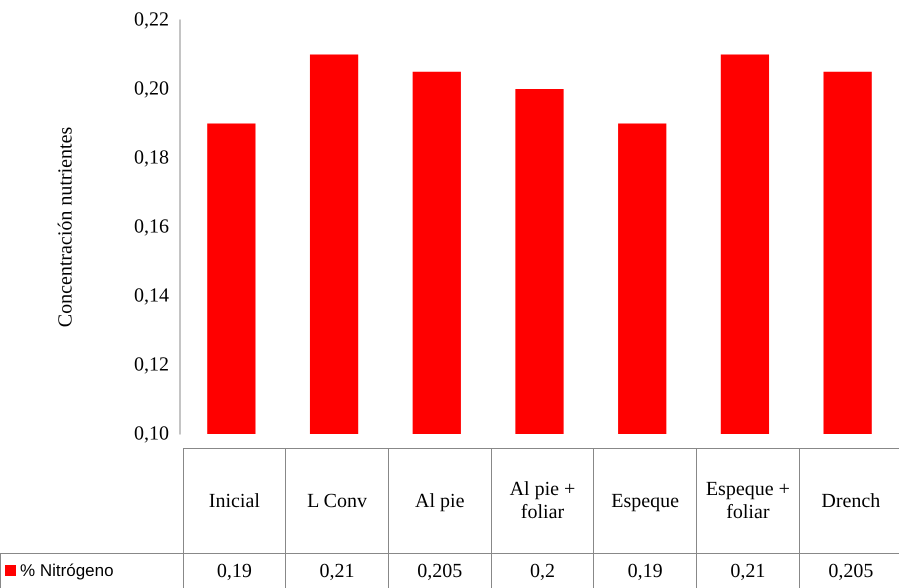  I want to click on x-tick-label: Al pie, so click(440, 501).